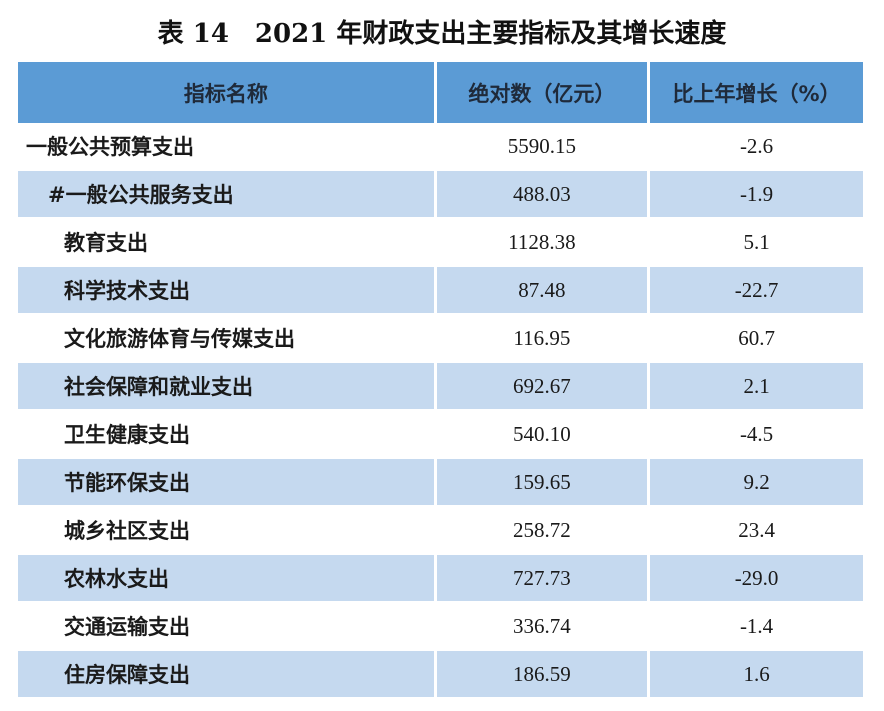 This screenshot has height=711, width=884. What do you see at coordinates (543, 339) in the screenshot?
I see `row-absolute-value: 116.95` at bounding box center [543, 339].